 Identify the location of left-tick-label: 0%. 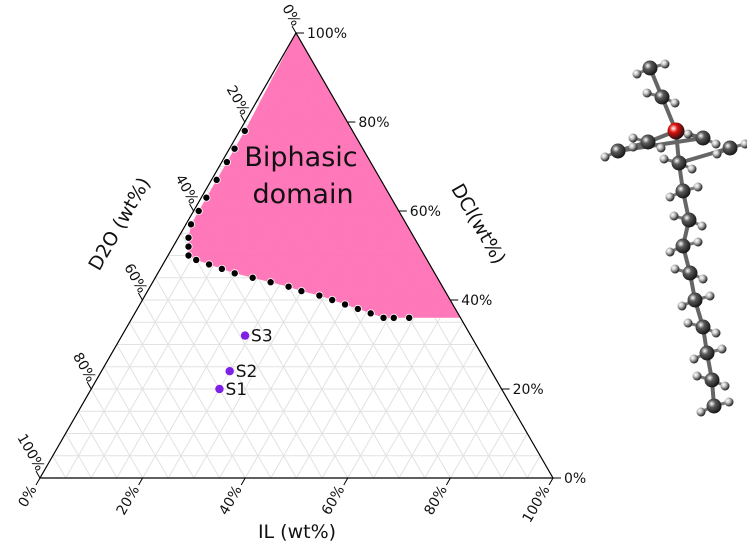
(290, 15).